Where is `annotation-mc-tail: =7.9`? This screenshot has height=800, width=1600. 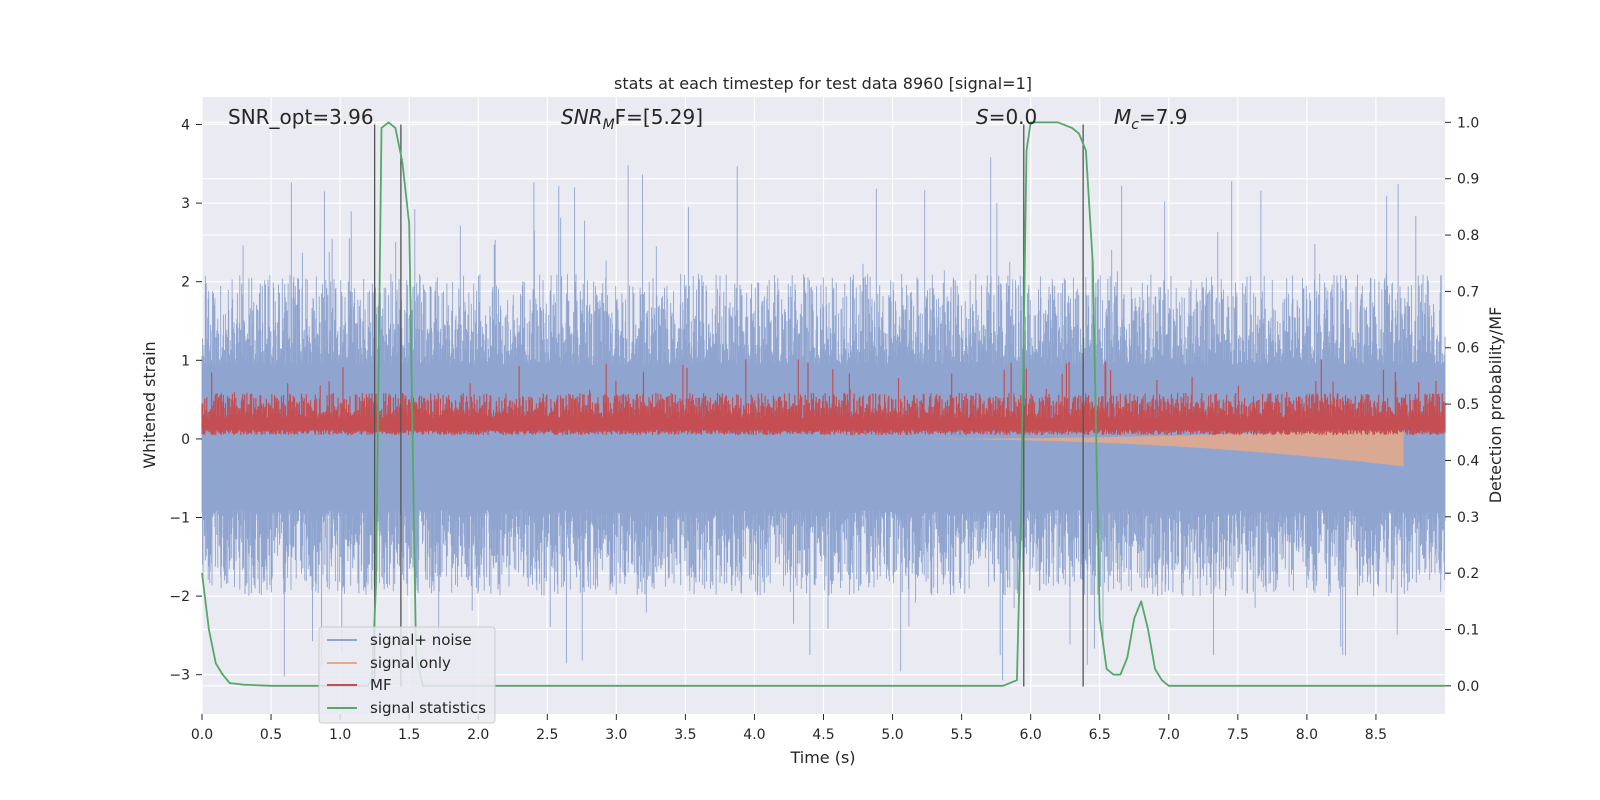 annotation-mc-tail: =7.9 is located at coordinates (1163, 117).